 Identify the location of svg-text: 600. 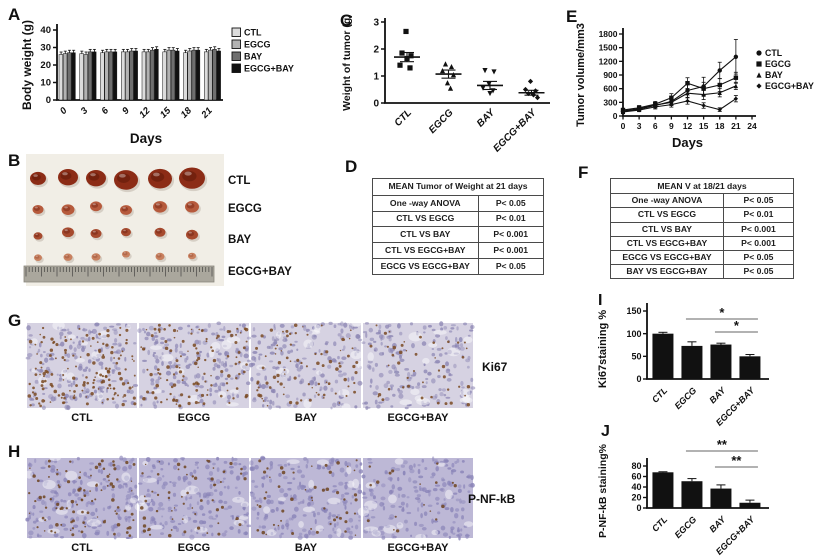
(610, 89).